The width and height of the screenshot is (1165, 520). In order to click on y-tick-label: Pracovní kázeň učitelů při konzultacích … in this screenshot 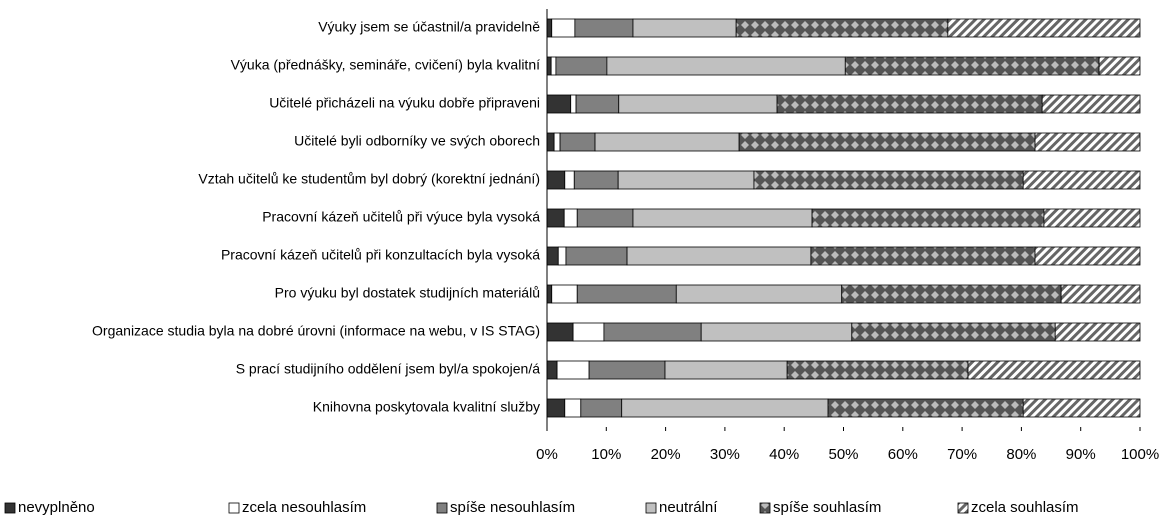, I will do `click(380, 255)`.